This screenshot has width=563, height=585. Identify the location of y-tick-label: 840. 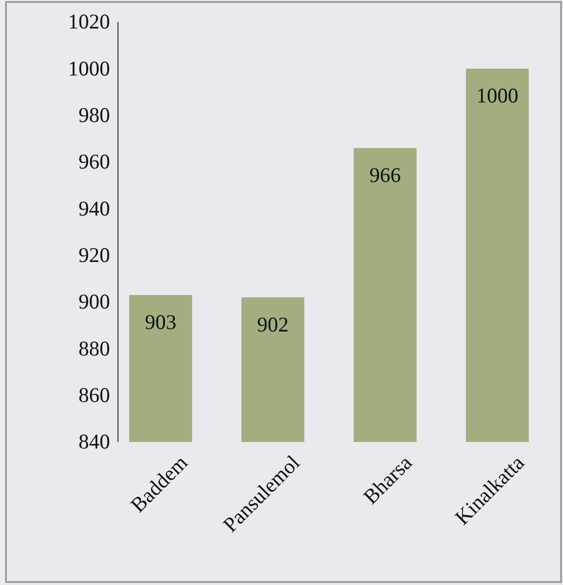
(94, 442).